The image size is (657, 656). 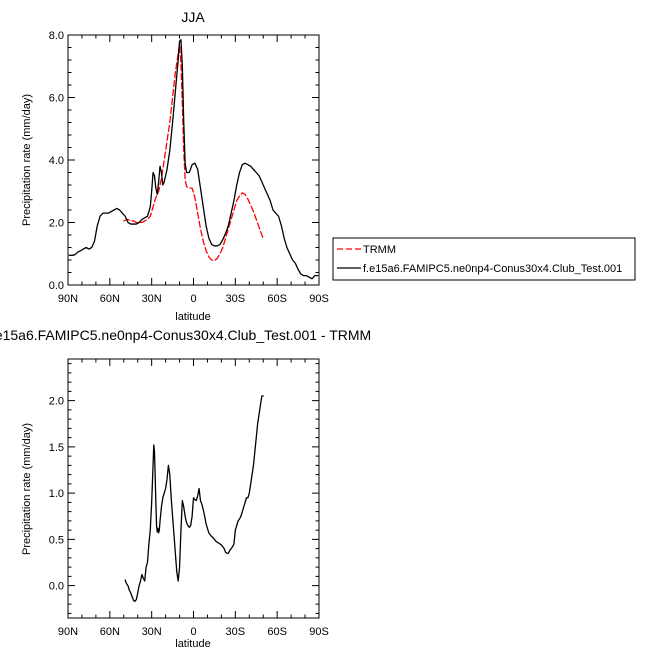 What do you see at coordinates (193, 299) in the screenshot?
I see `chart-top-xtick-label: 0` at bounding box center [193, 299].